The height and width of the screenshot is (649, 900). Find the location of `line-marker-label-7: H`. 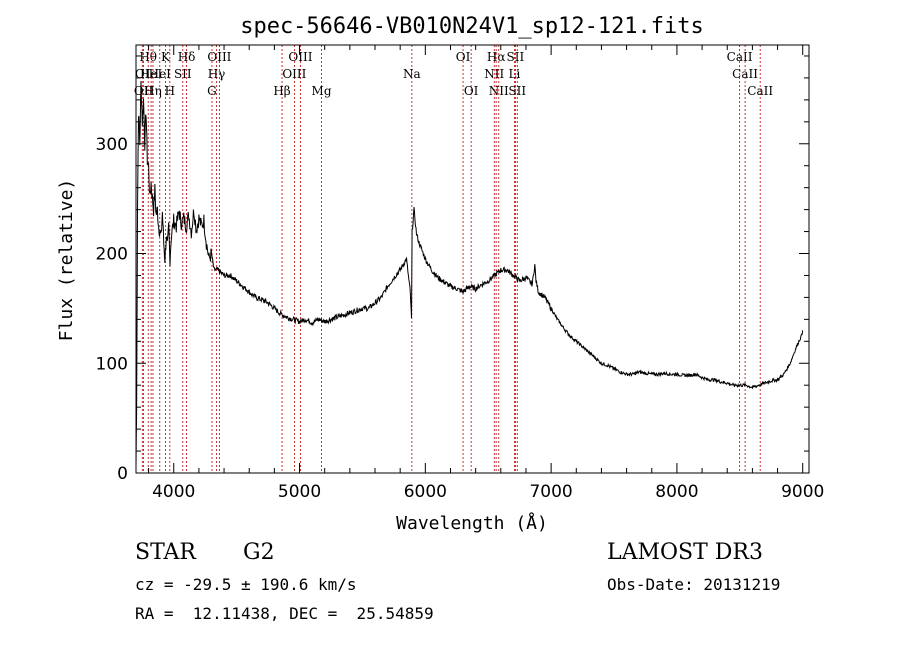

line-marker-label-7: H is located at coordinates (170, 91).